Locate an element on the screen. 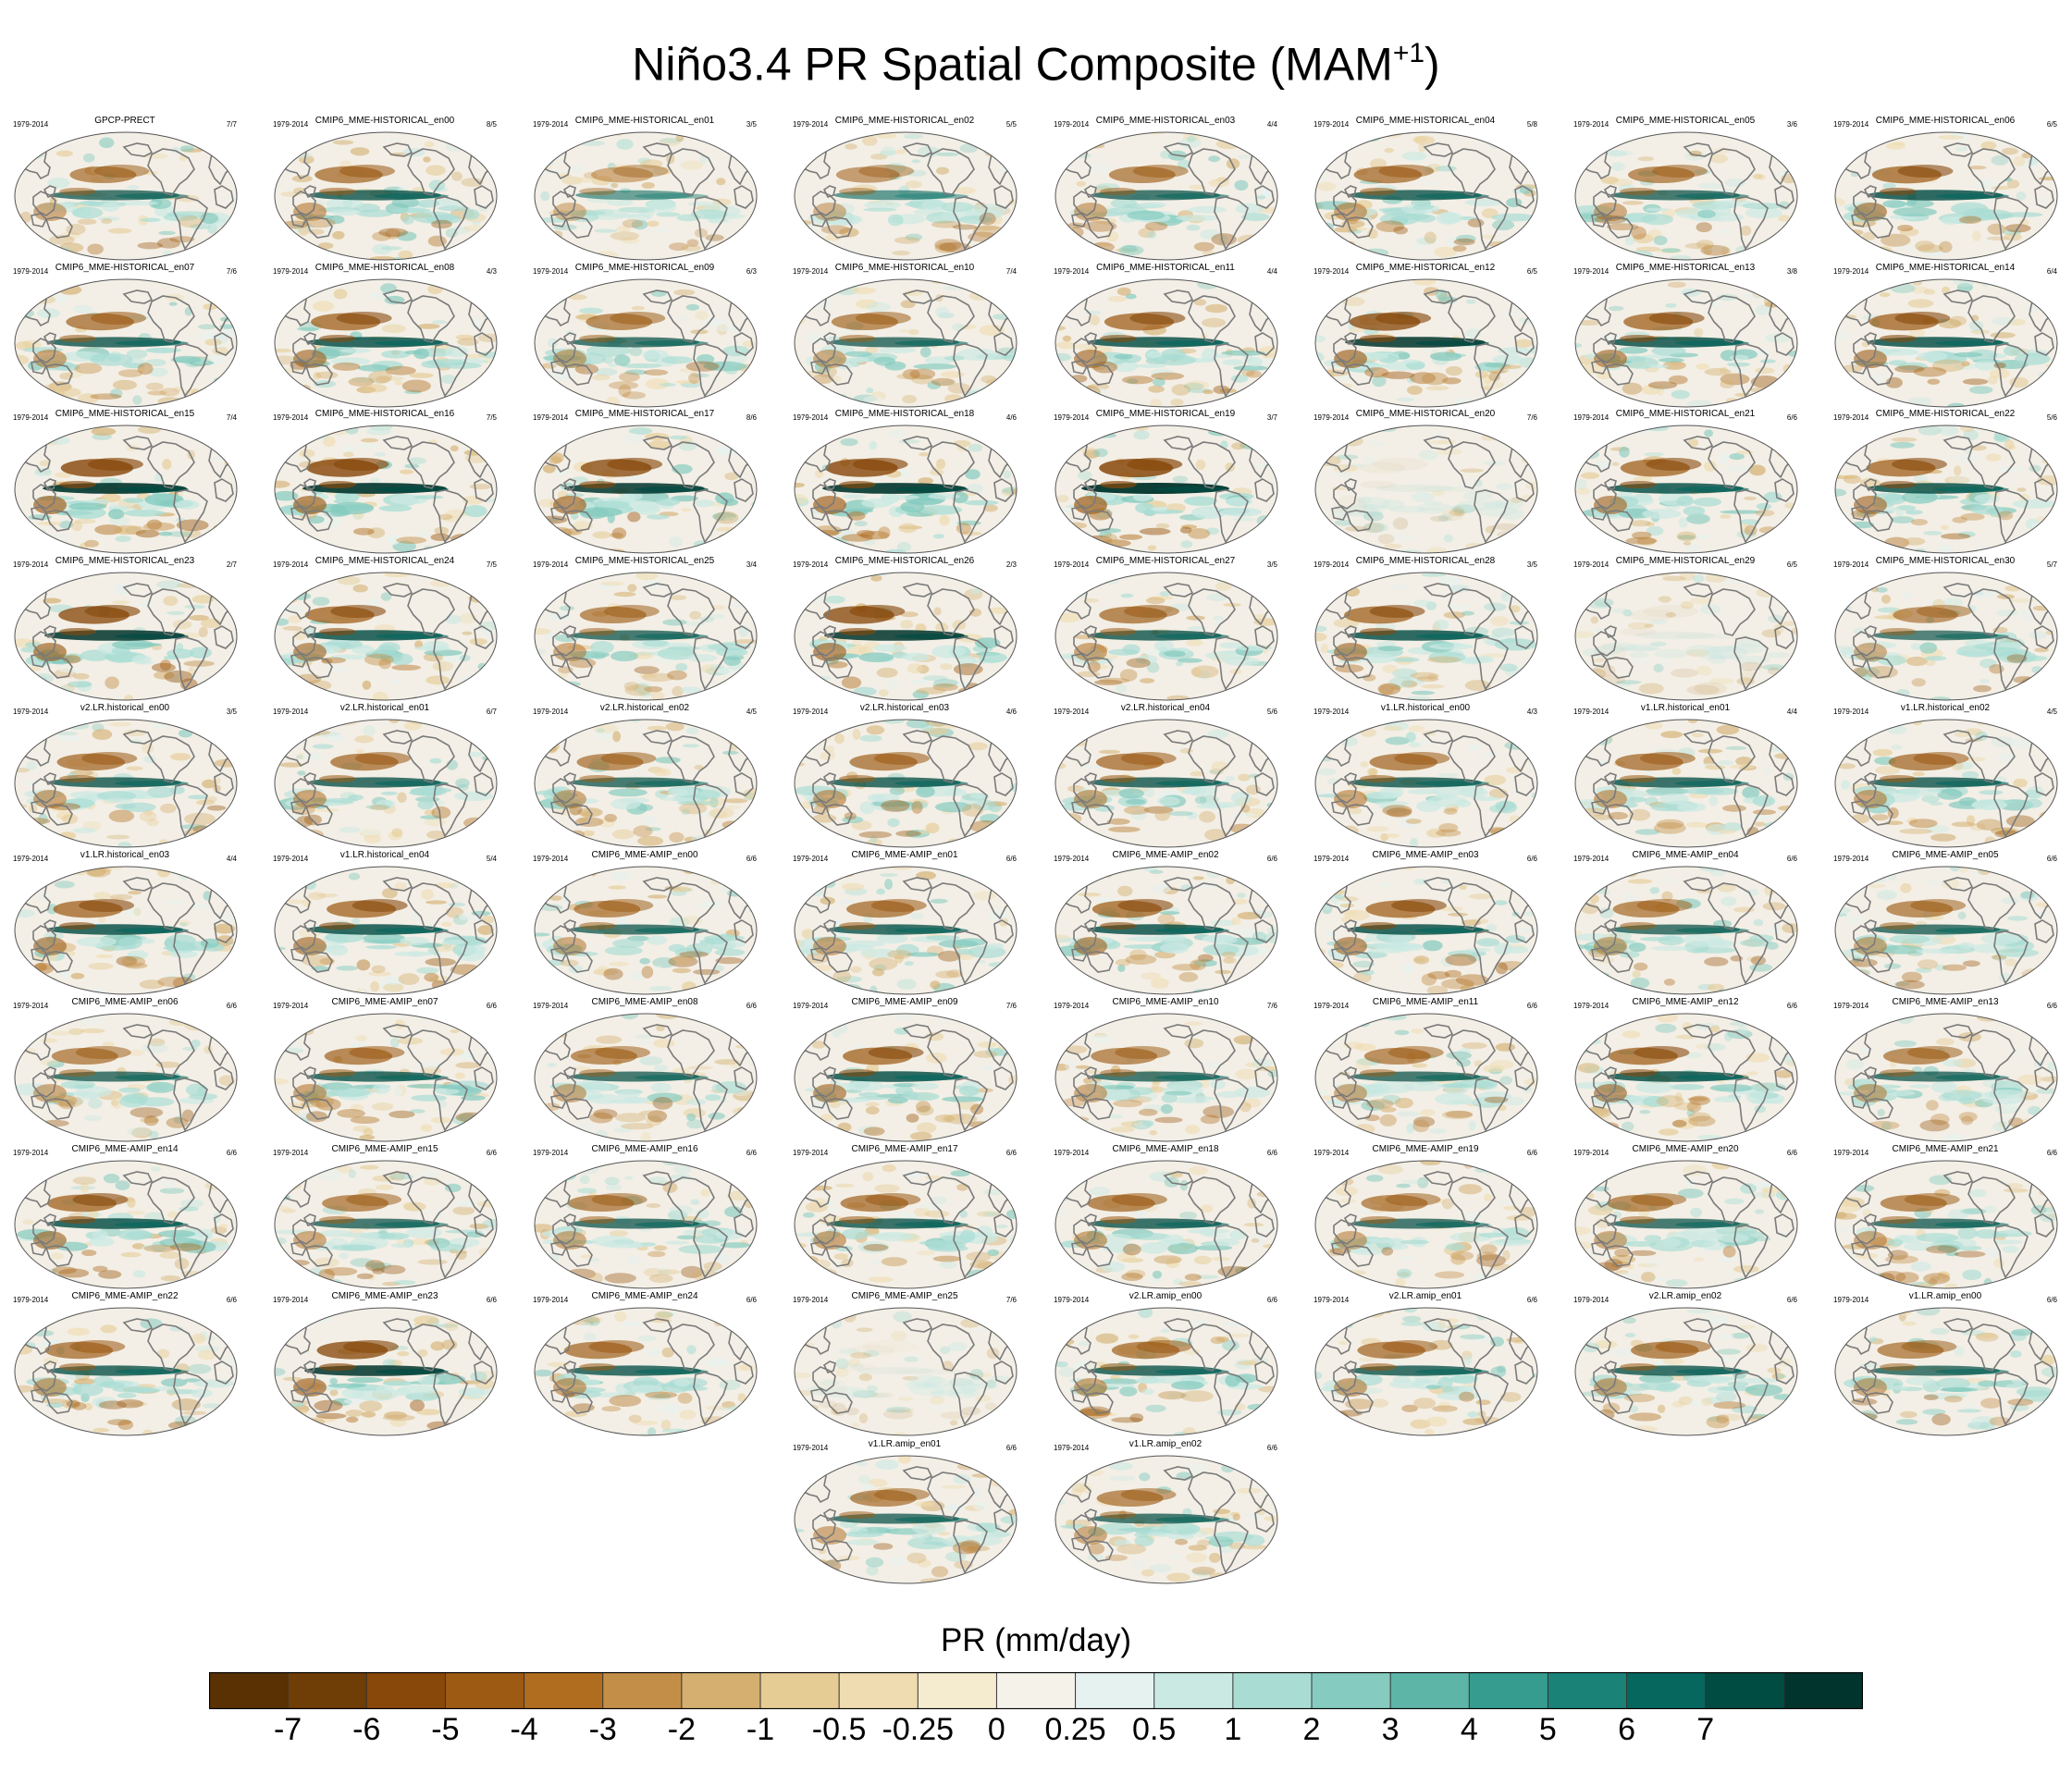 Image resolution: width=2072 pixels, height=1773 pixels. map-panel: 1979-2014 CMIP6_MME-HISTORICAL_en06 6/5 is located at coordinates (1946, 190).